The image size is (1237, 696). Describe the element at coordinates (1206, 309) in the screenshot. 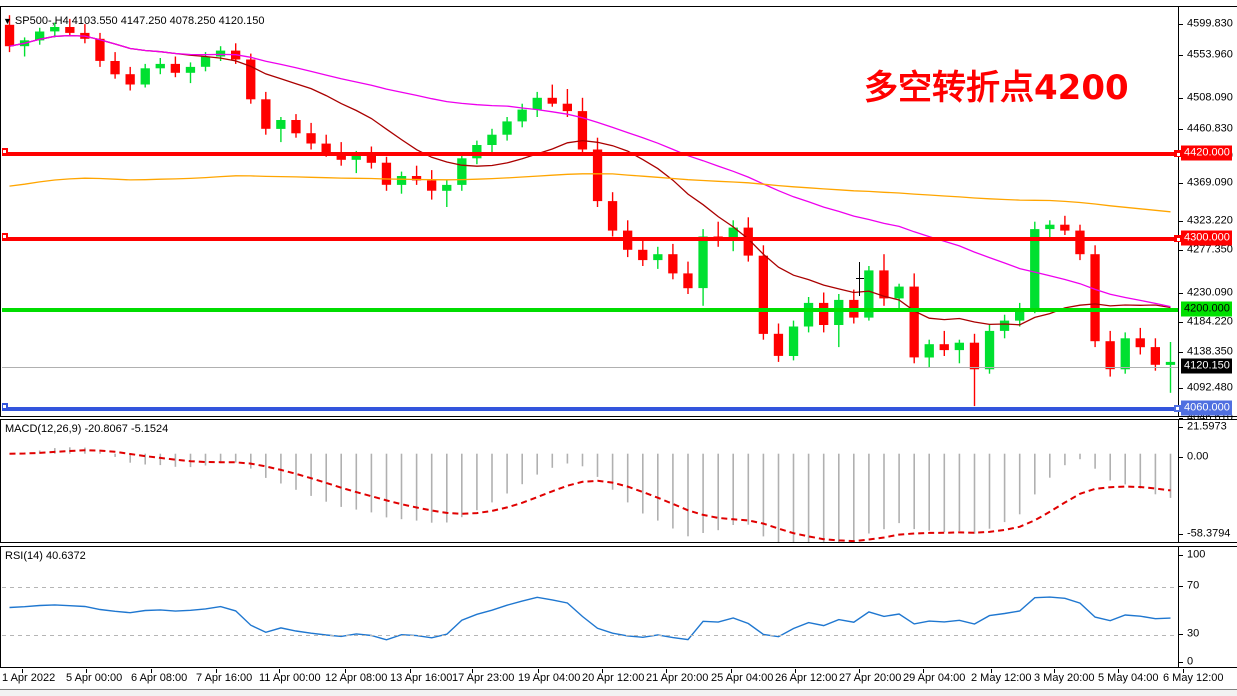

I see `price-tag: 4200.000` at that location.